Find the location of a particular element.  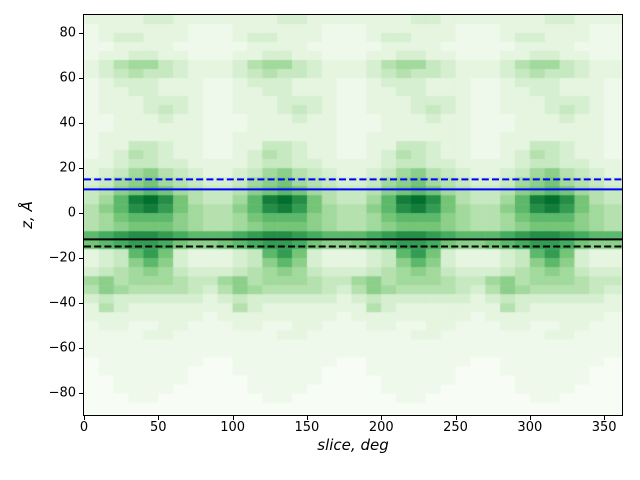

x-tick-label: 100 is located at coordinates (233, 427).